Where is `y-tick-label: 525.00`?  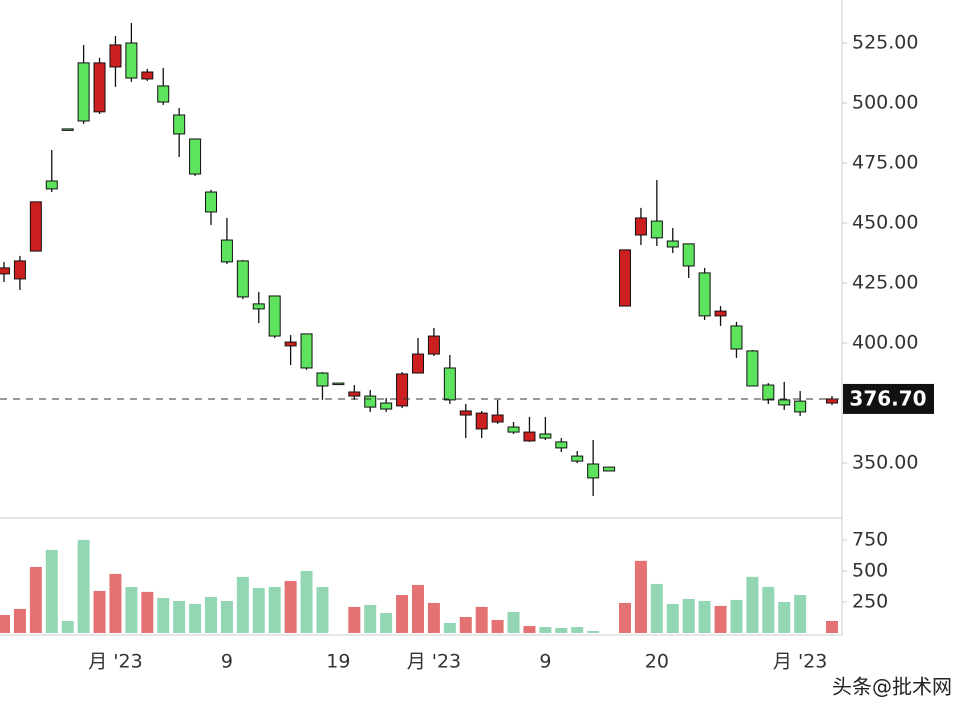 y-tick-label: 525.00 is located at coordinates (885, 42).